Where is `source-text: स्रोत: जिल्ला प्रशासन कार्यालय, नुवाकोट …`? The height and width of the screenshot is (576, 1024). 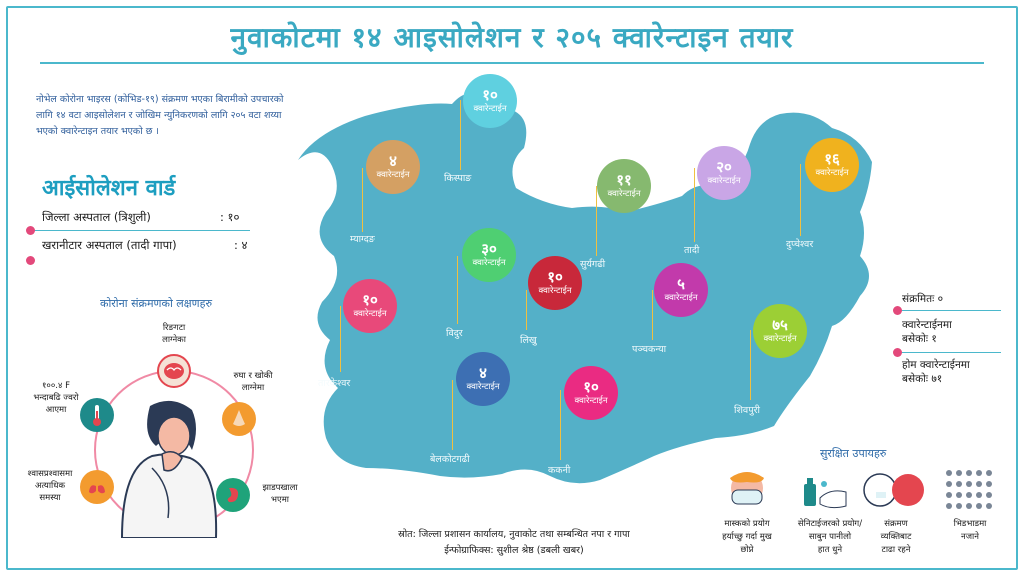 source-text: स्रोत: जिल्ला प्रशासन कार्यालय, नुवाकोट … is located at coordinates (514, 534).